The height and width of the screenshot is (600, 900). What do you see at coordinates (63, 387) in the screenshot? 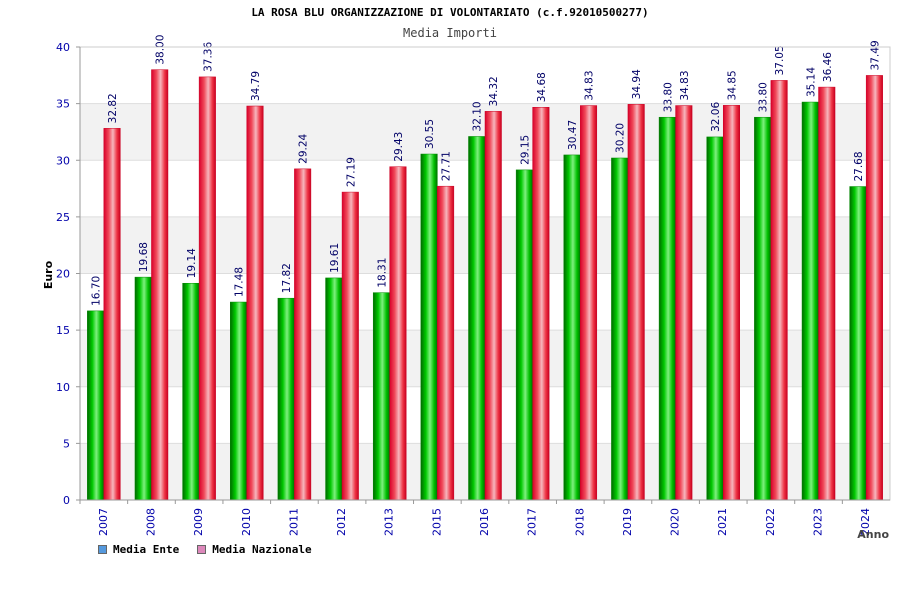
I see `y-tick-label: 10` at bounding box center [63, 387].